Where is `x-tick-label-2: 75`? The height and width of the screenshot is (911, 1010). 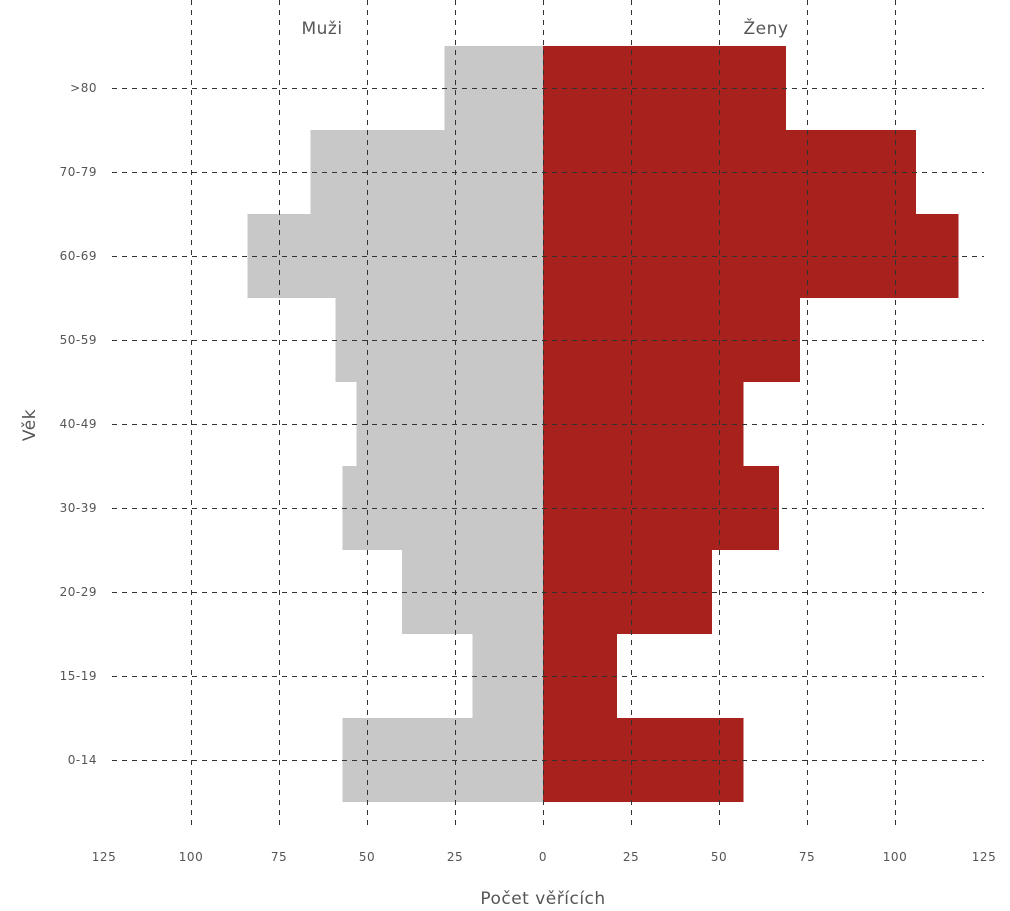 x-tick-label-2: 75 is located at coordinates (279, 857).